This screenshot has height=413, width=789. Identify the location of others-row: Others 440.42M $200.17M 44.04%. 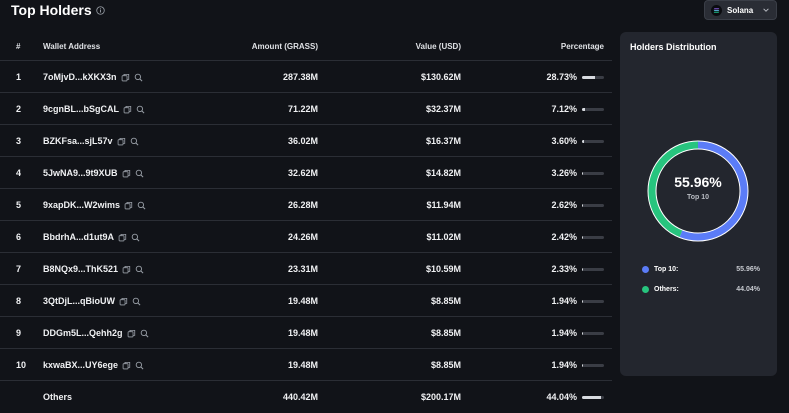
(306, 397).